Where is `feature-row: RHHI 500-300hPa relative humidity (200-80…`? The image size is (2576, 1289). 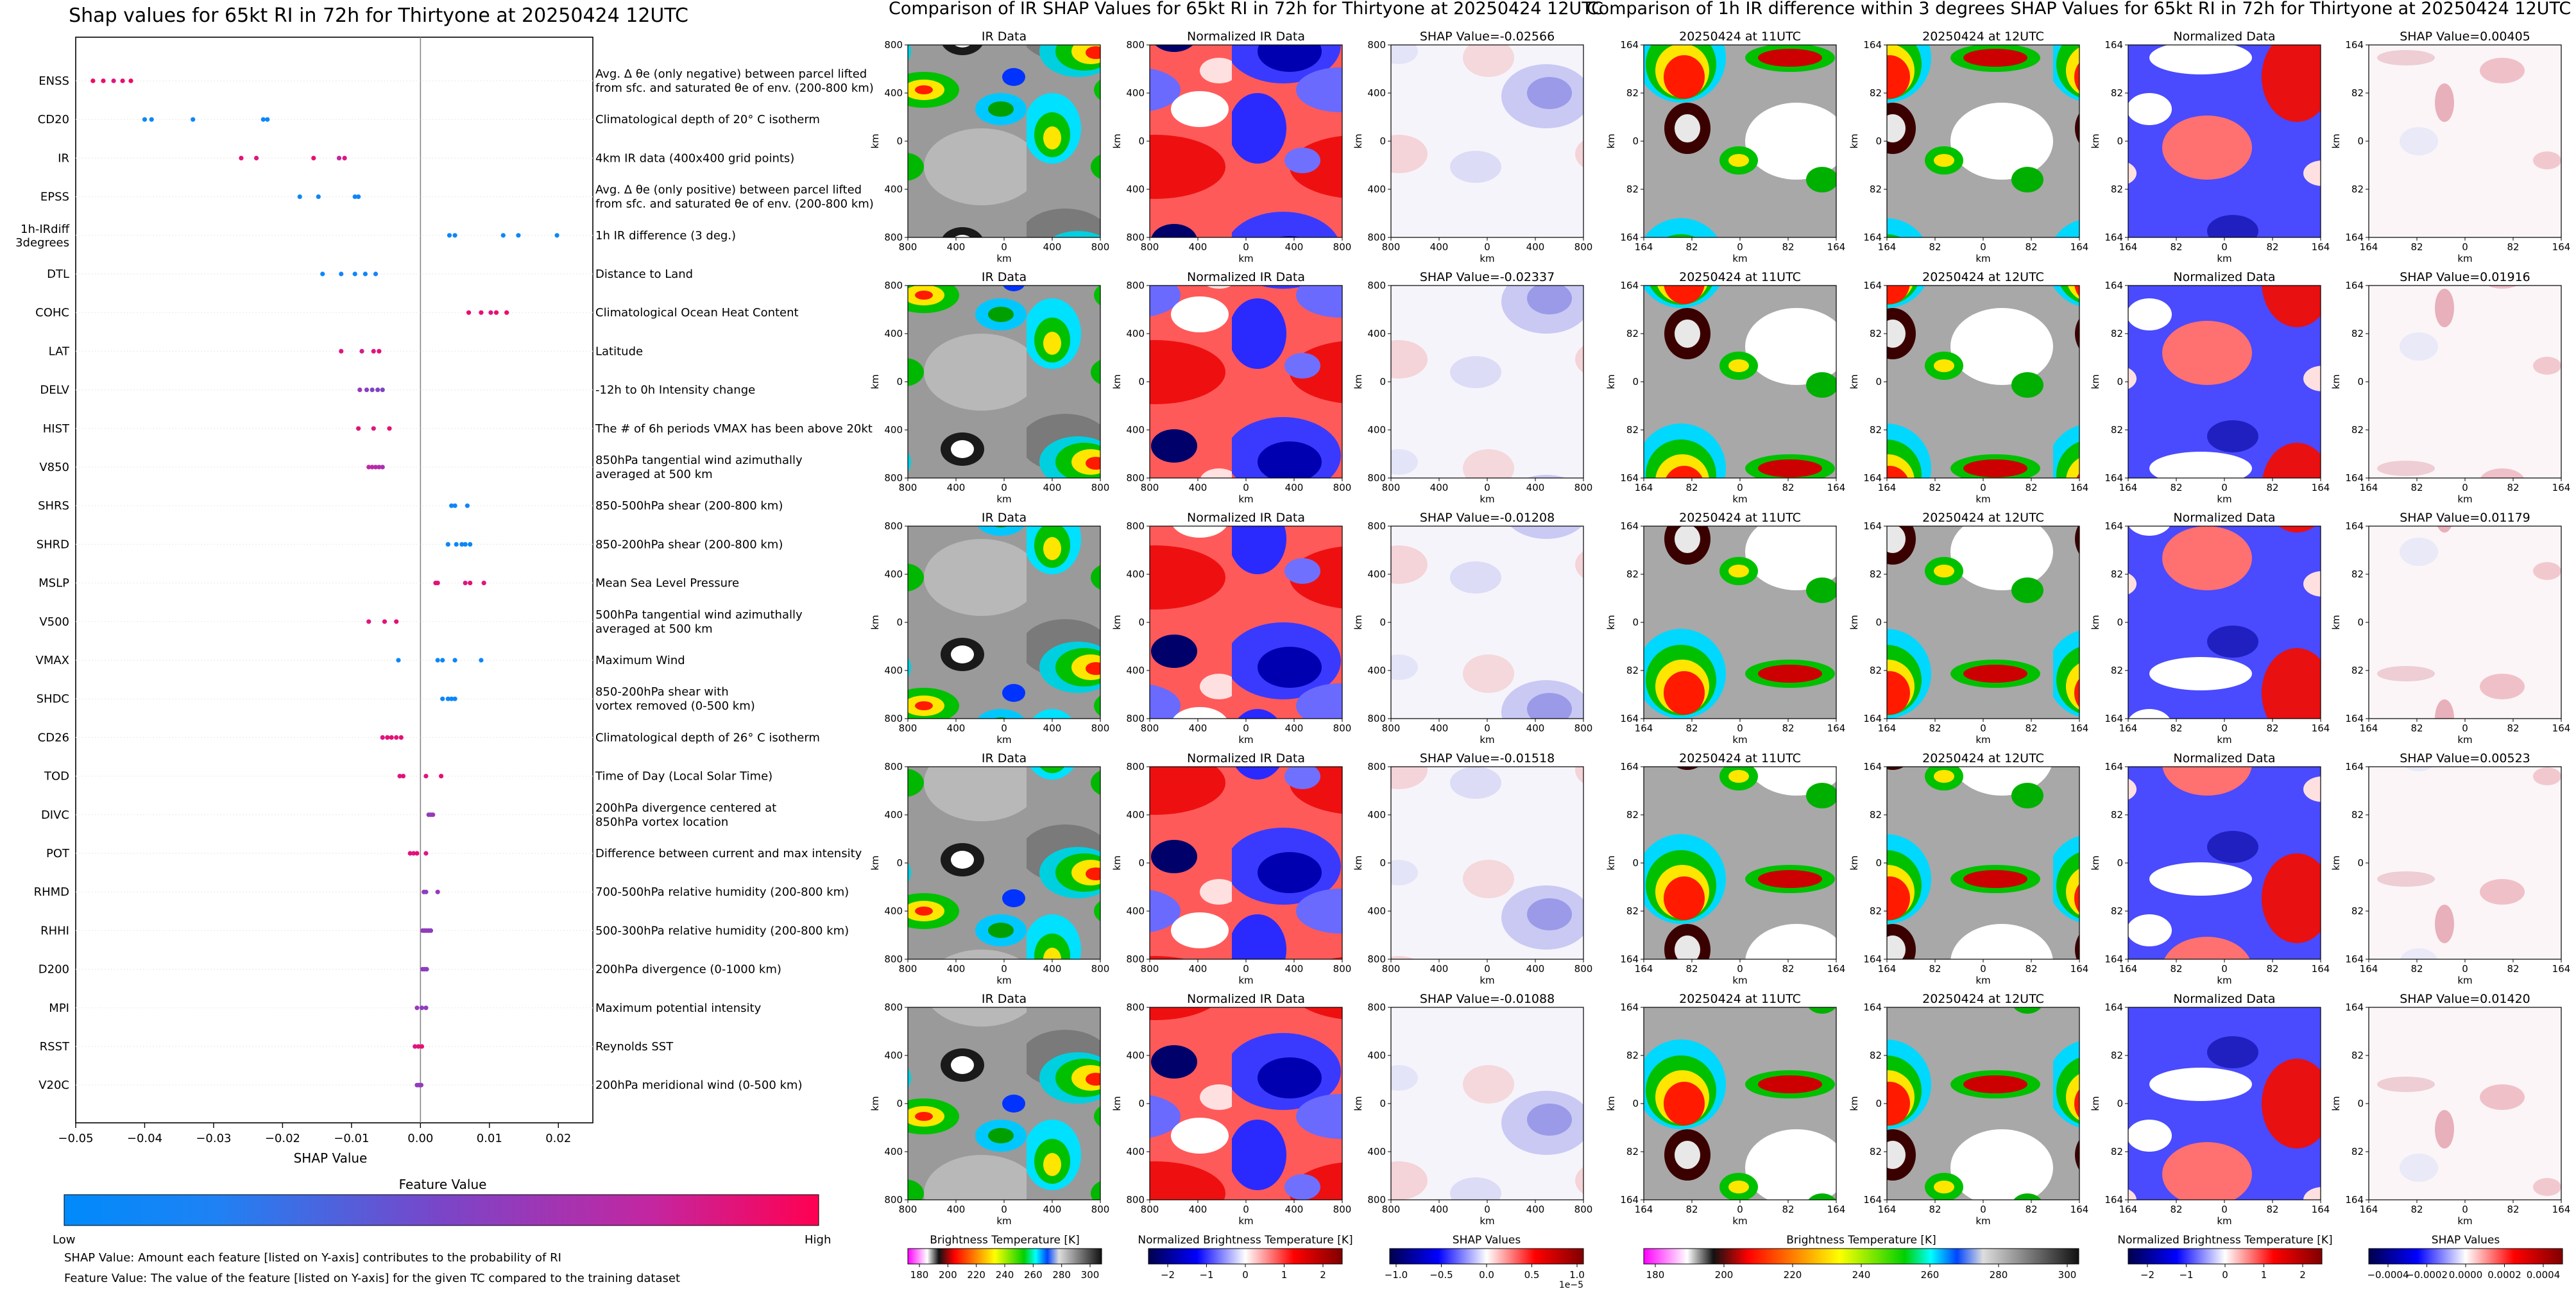 feature-row: RHHI 500-300hPa relative humidity (200-80… is located at coordinates (444, 931).